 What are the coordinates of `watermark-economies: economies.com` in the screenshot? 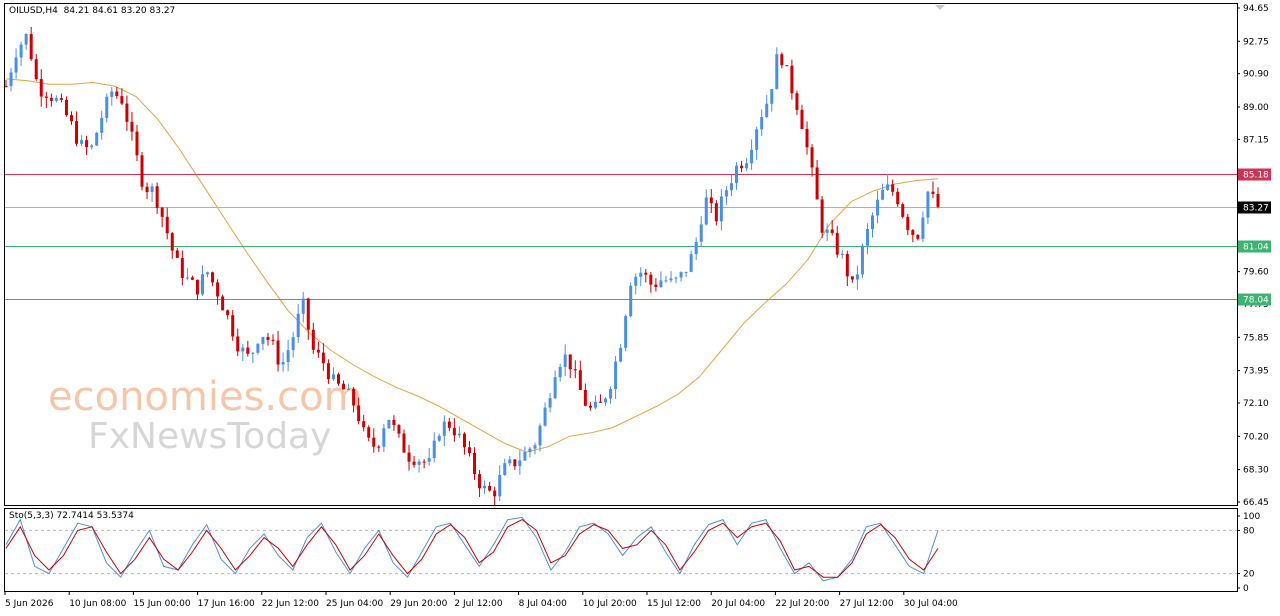 It's located at (205, 397).